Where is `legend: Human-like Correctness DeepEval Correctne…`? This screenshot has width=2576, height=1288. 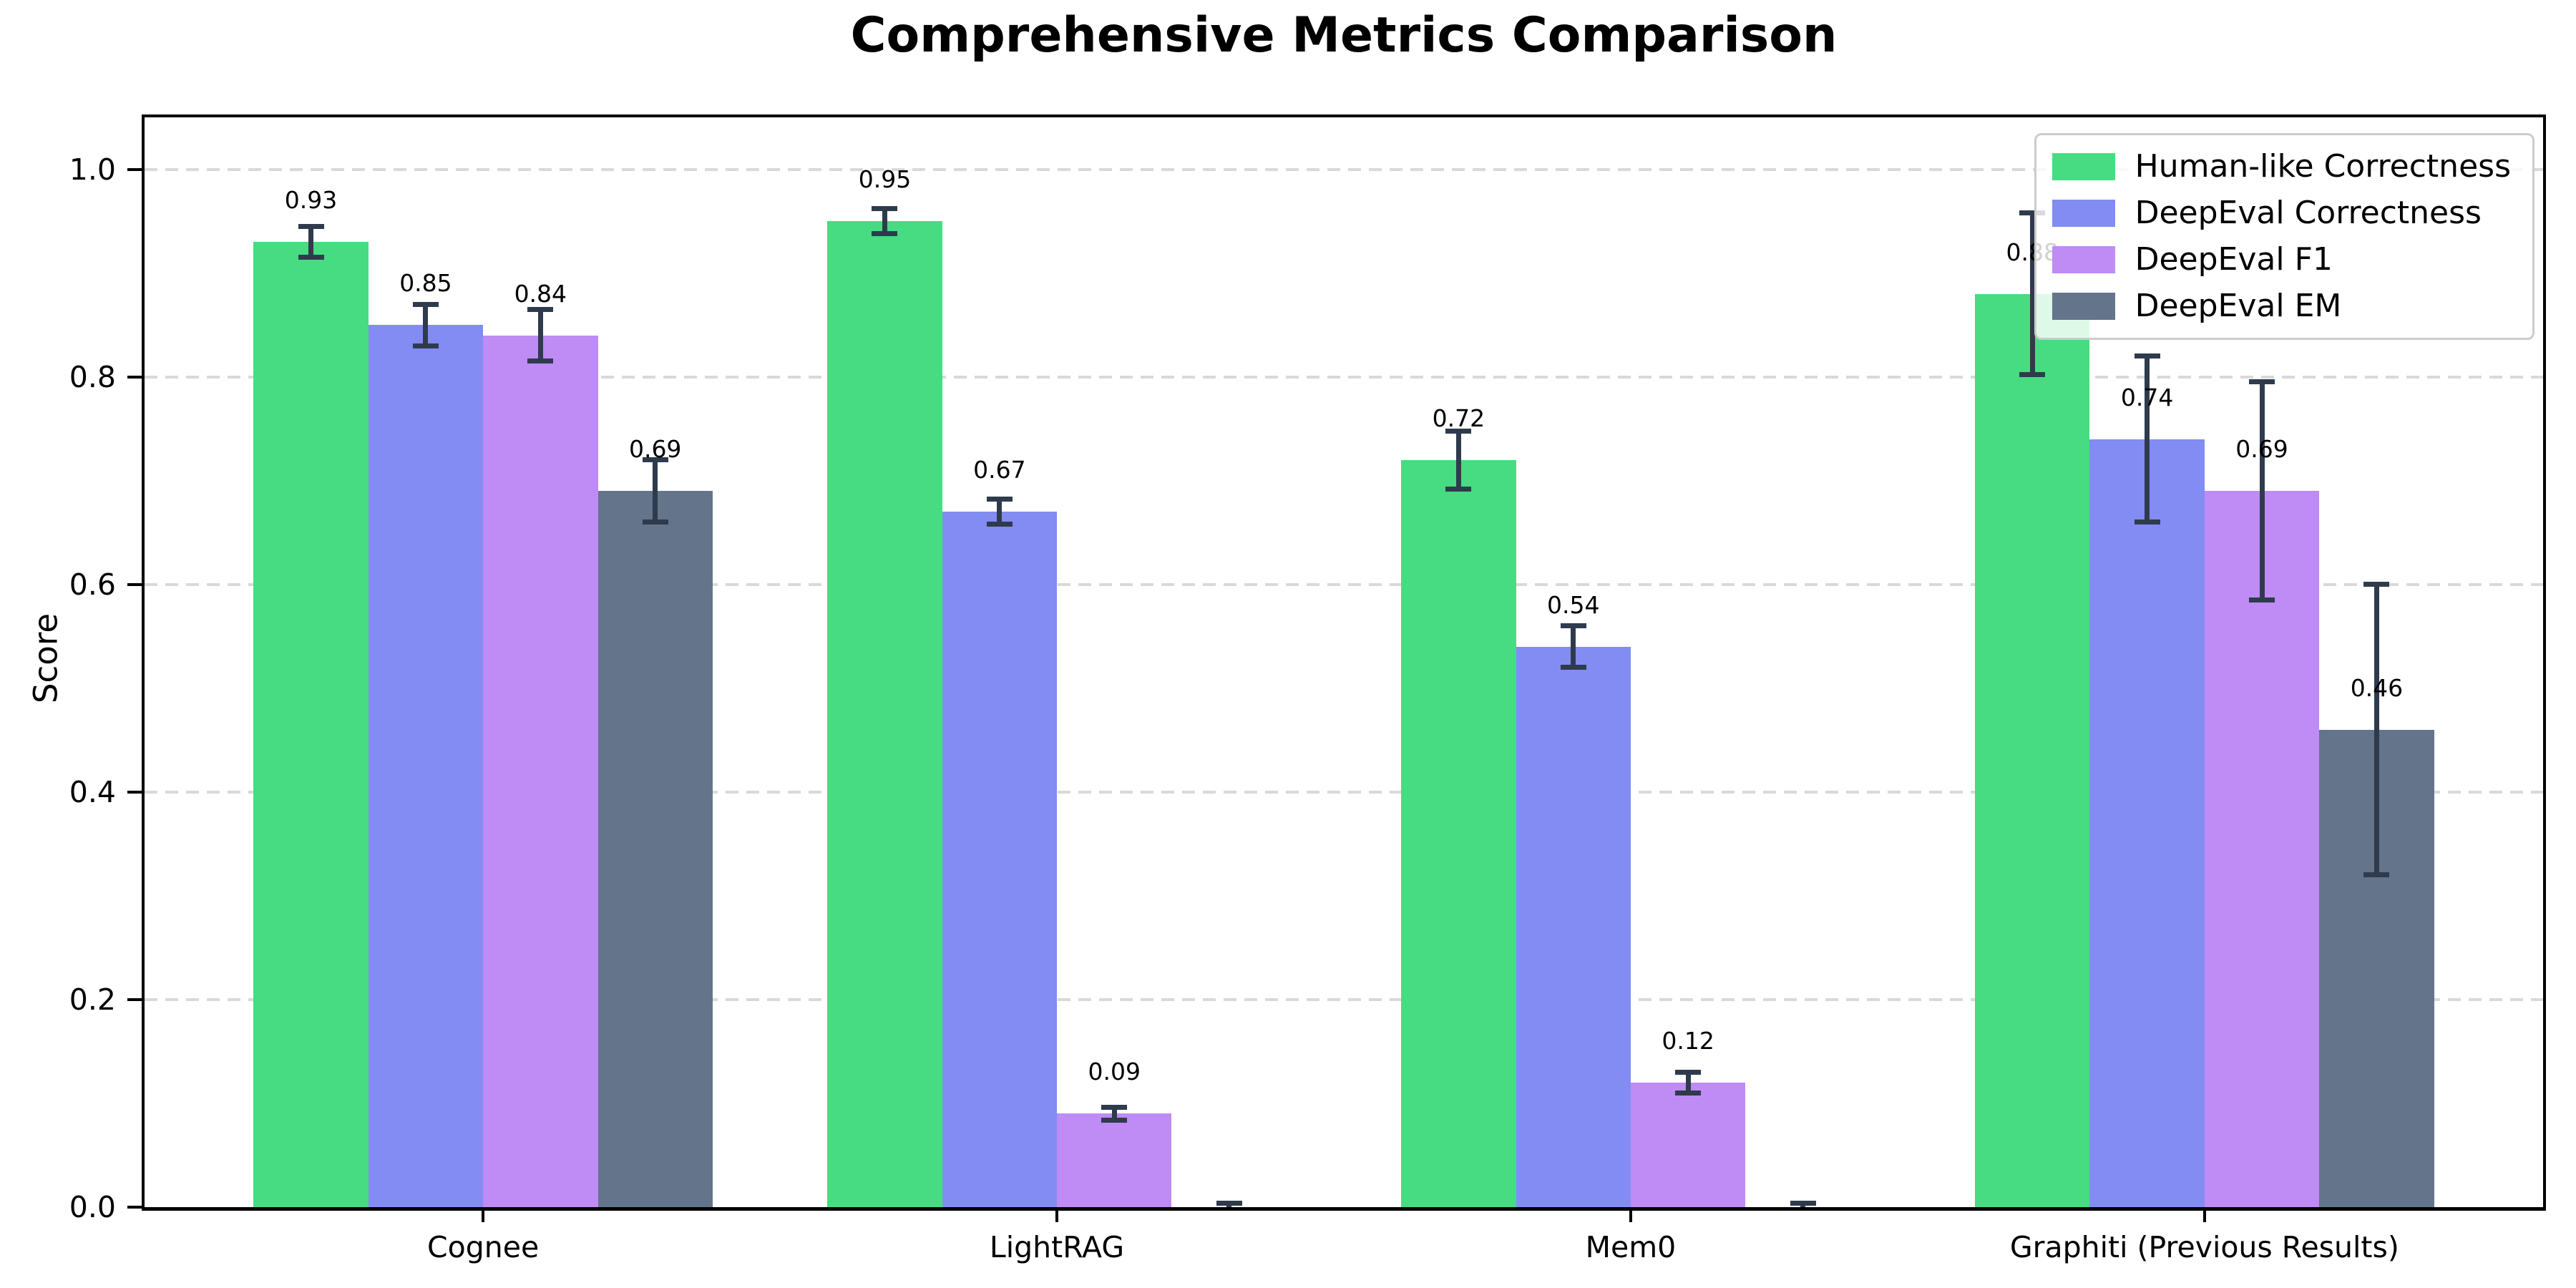 legend: Human-like Correctness DeepEval Correctne… is located at coordinates (2284, 236).